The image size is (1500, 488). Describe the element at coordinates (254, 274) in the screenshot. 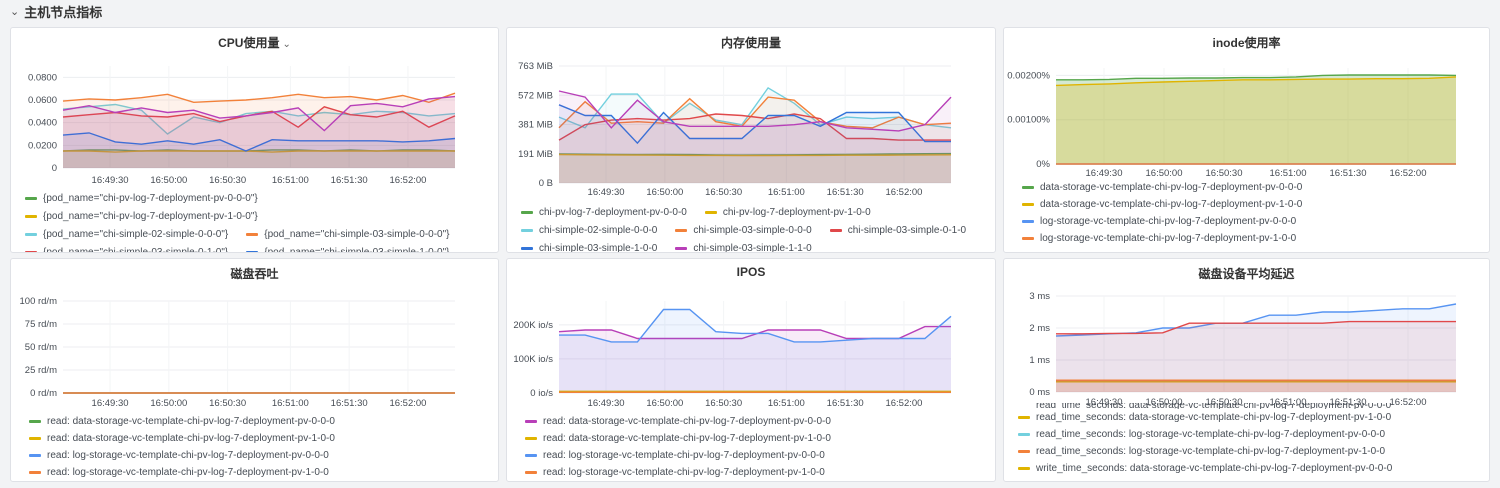

I see `panel-title: 磁盘吞吐` at that location.